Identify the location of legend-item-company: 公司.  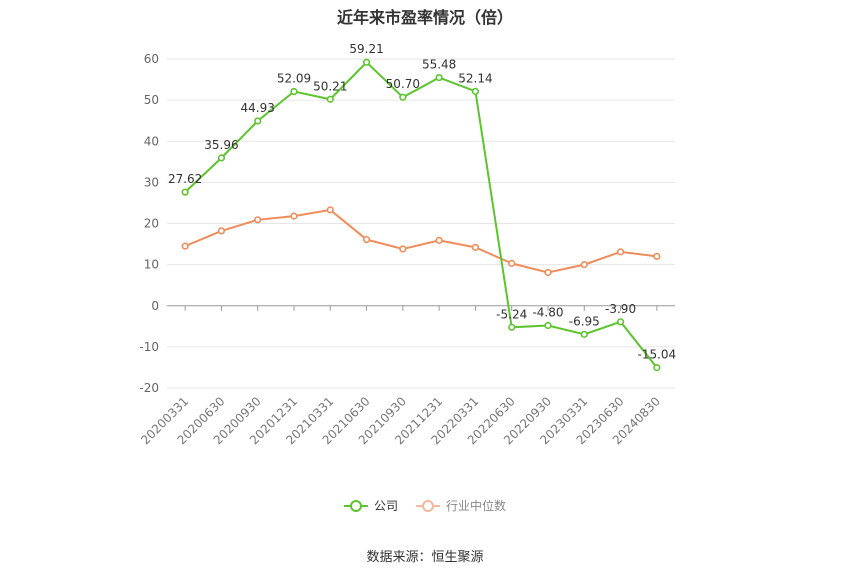
(370, 505).